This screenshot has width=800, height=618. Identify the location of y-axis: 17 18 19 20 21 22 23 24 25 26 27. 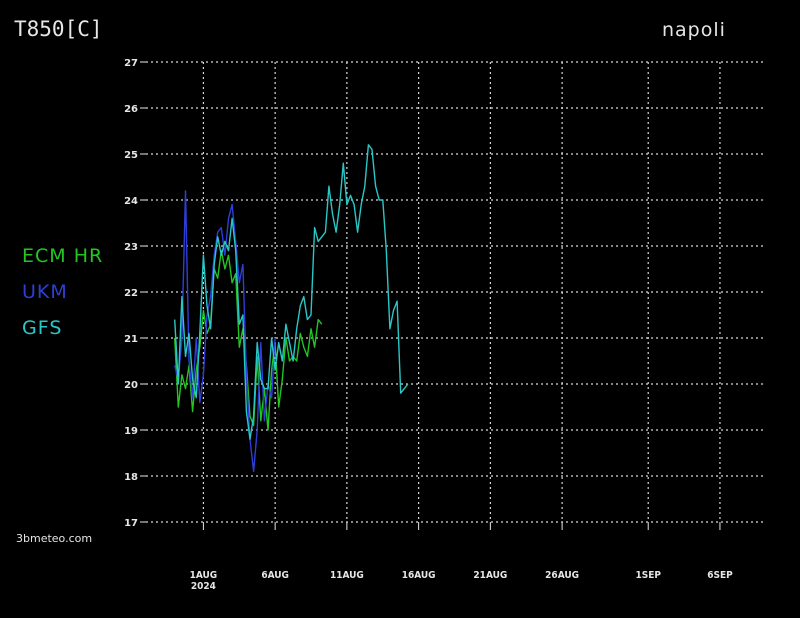
(135, 293).